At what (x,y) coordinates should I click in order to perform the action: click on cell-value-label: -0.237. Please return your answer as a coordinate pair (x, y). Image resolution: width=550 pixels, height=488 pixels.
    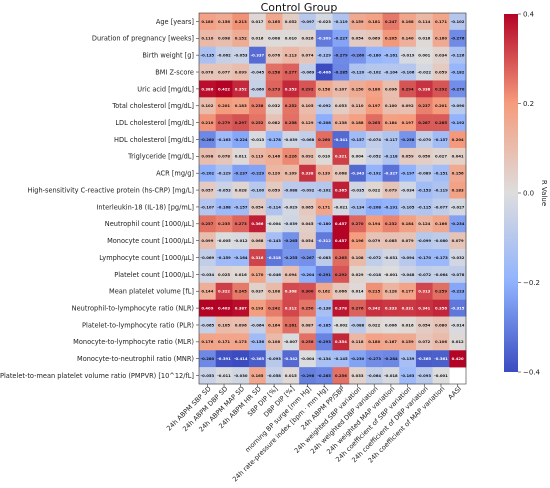
    Looking at the image, I should click on (241, 173).